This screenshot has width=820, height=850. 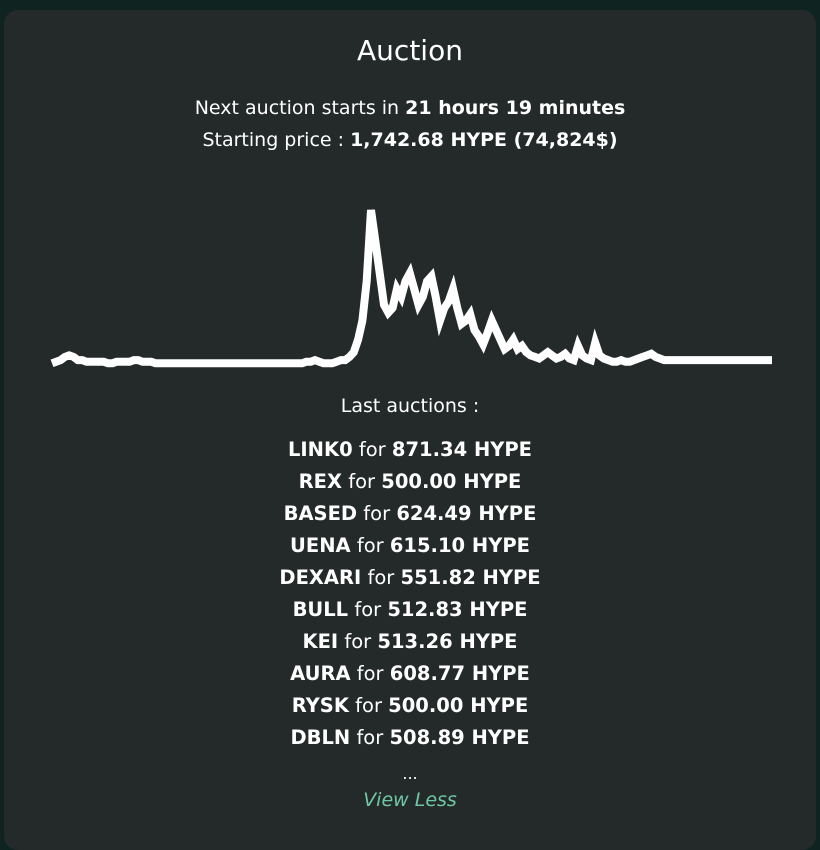 I want to click on last-auctions-title: Last auctions :, so click(x=410, y=406).